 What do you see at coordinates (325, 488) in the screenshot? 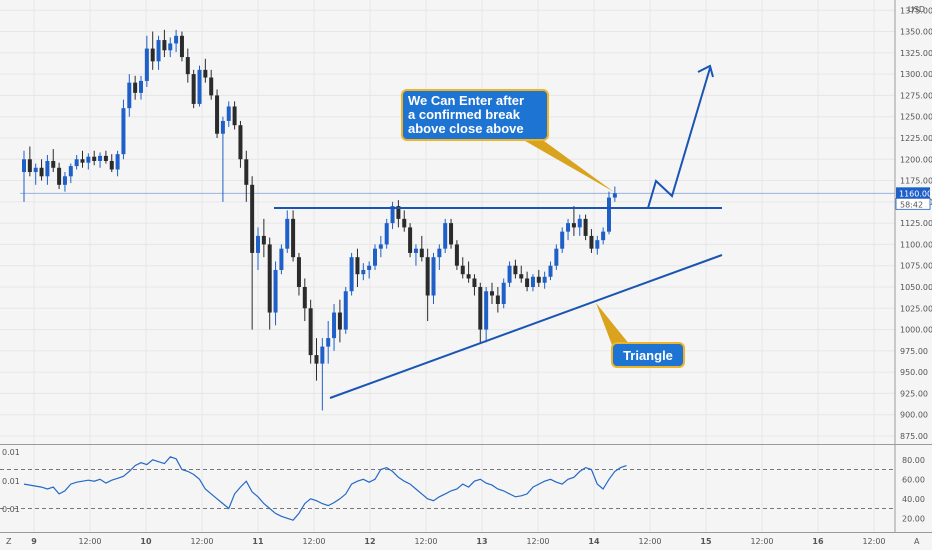
I see `rsi-line` at bounding box center [325, 488].